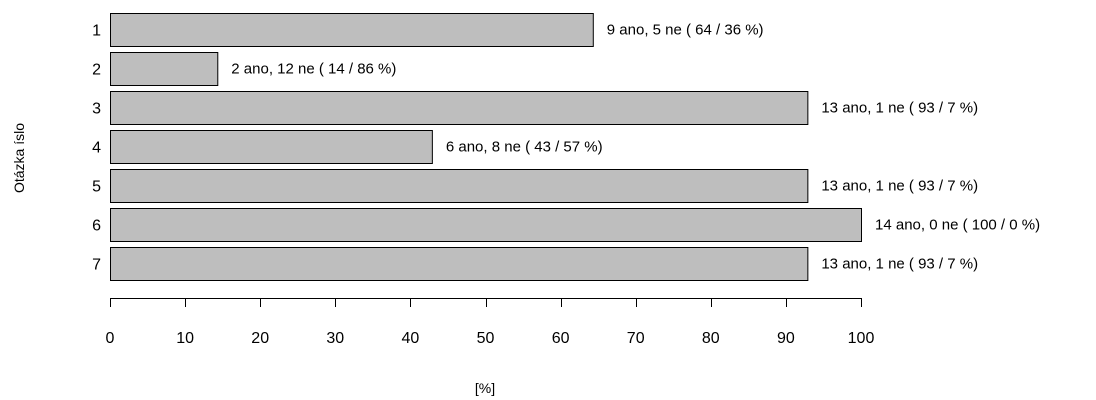 This screenshot has width=1096, height=400. What do you see at coordinates (711, 338) in the screenshot?
I see `x-tick-label-80: 80` at bounding box center [711, 338].